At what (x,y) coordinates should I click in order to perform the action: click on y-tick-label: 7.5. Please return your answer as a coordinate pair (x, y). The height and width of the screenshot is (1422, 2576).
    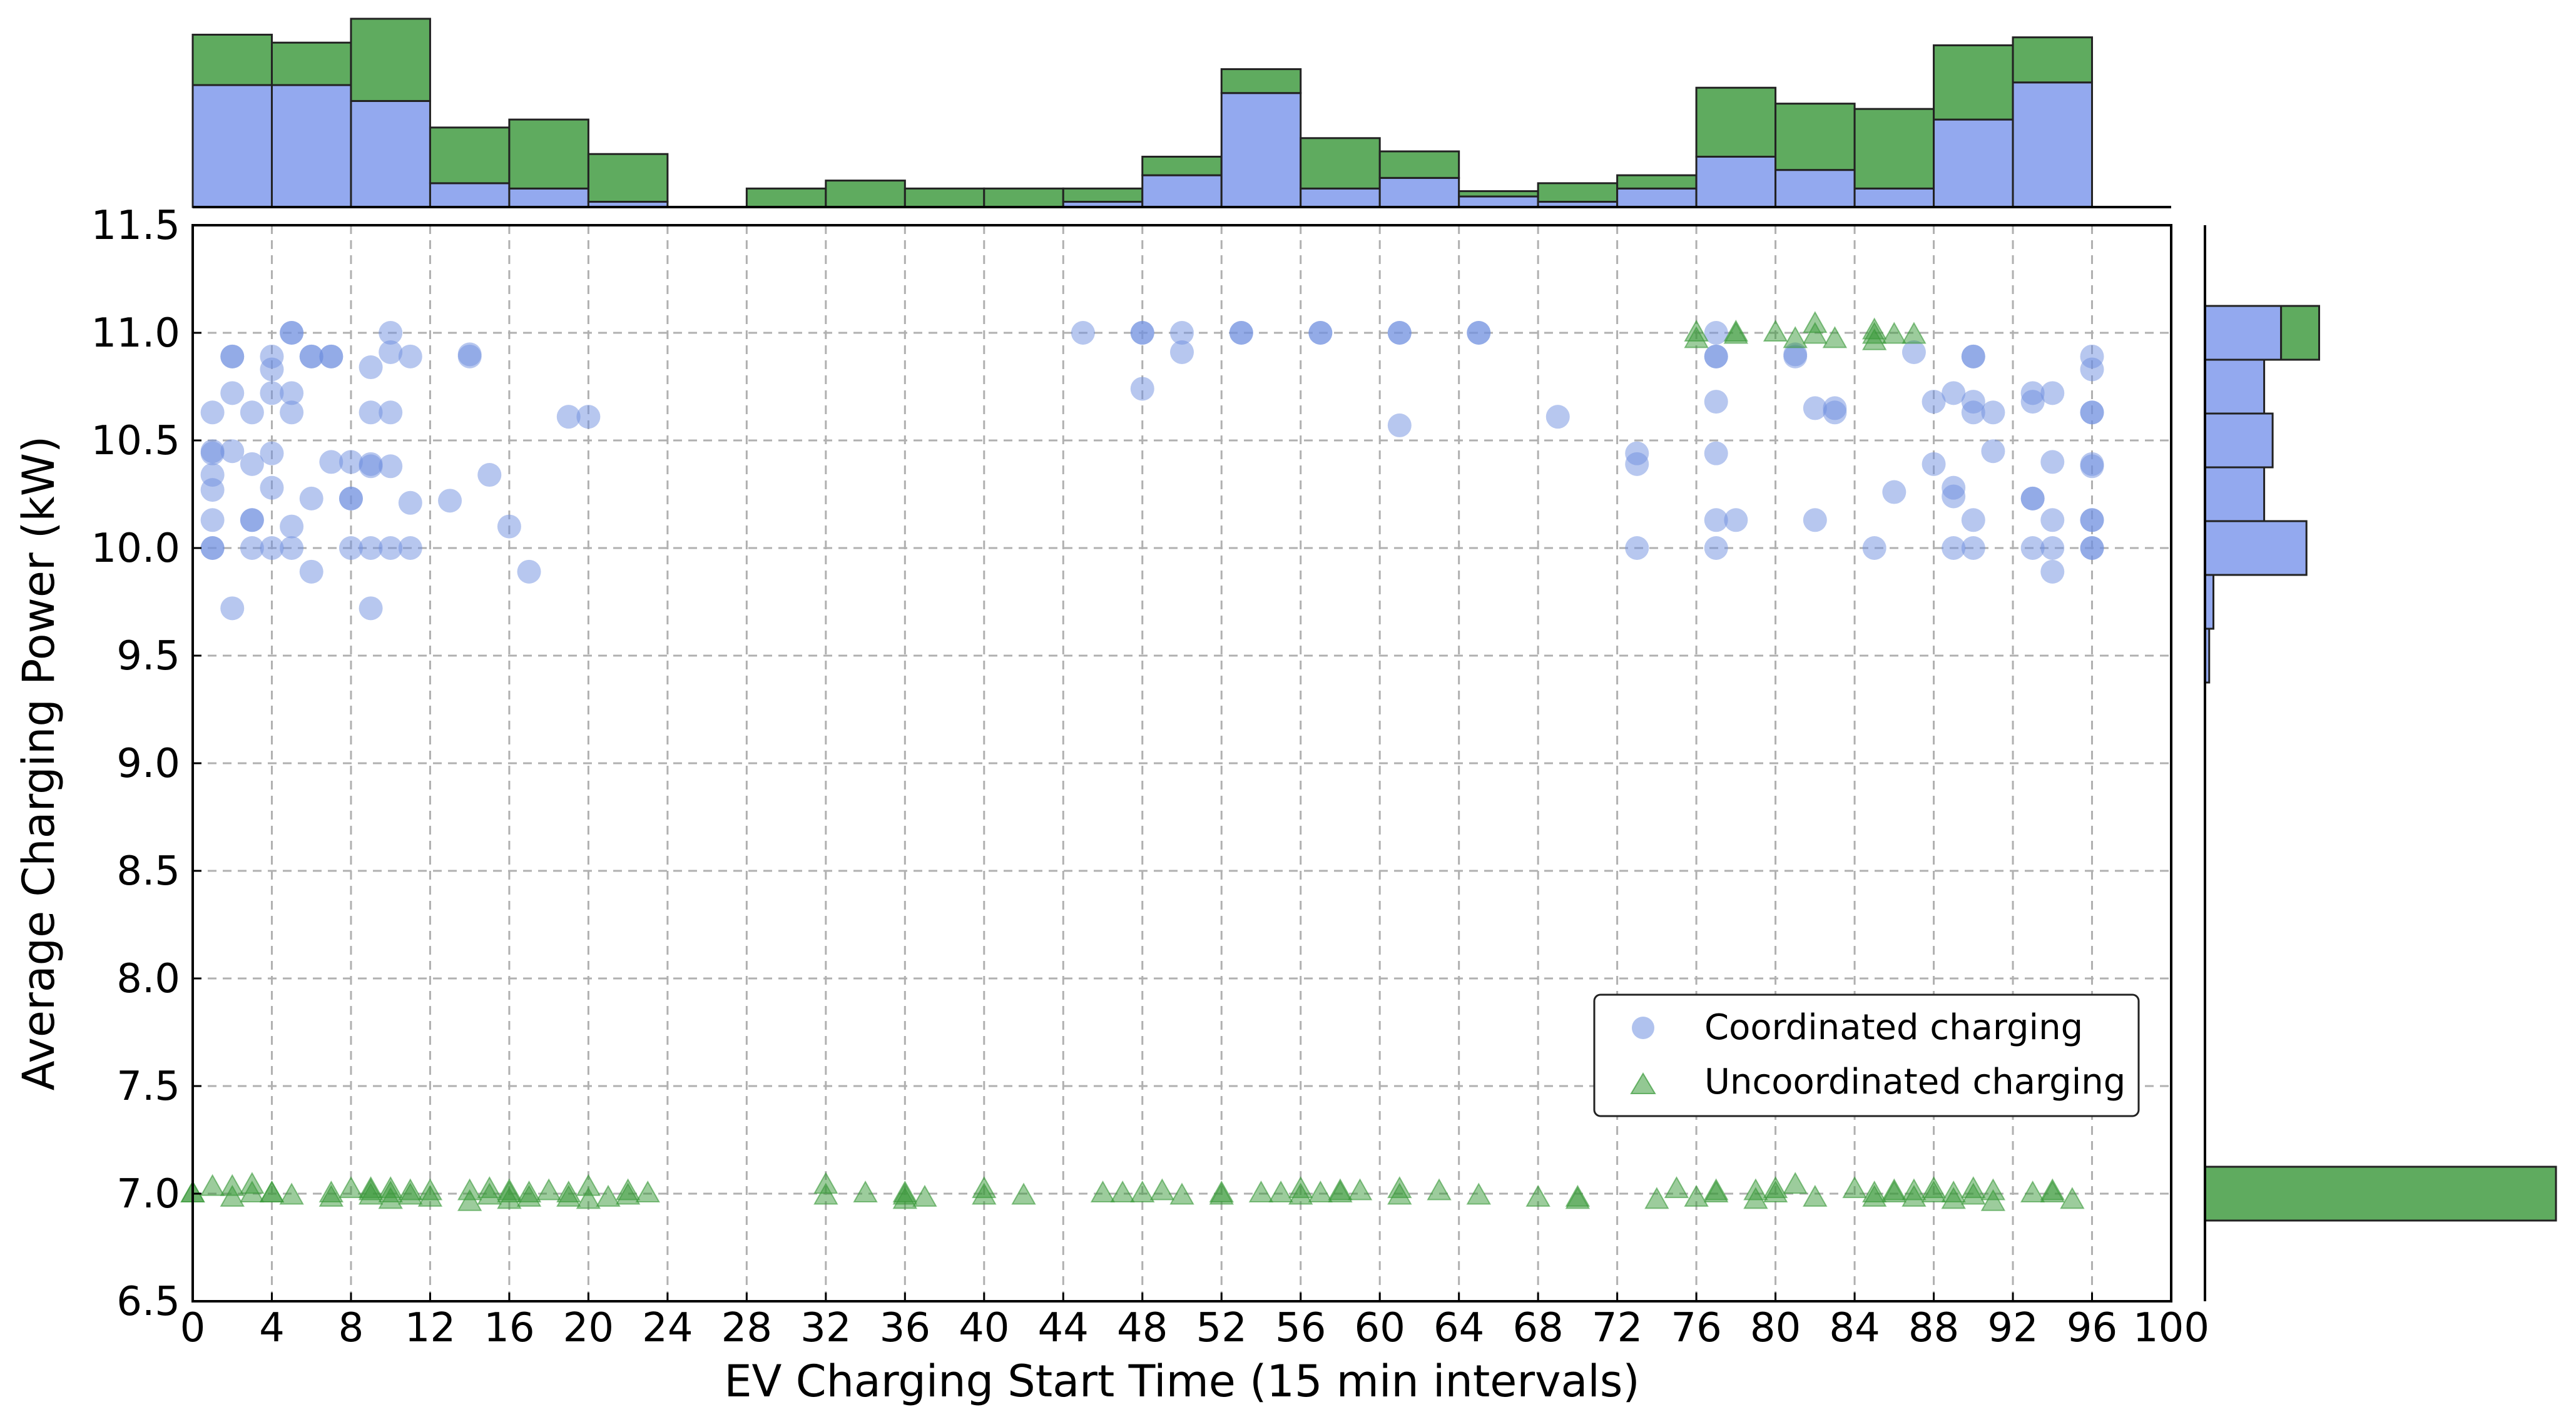
    Looking at the image, I should click on (148, 1087).